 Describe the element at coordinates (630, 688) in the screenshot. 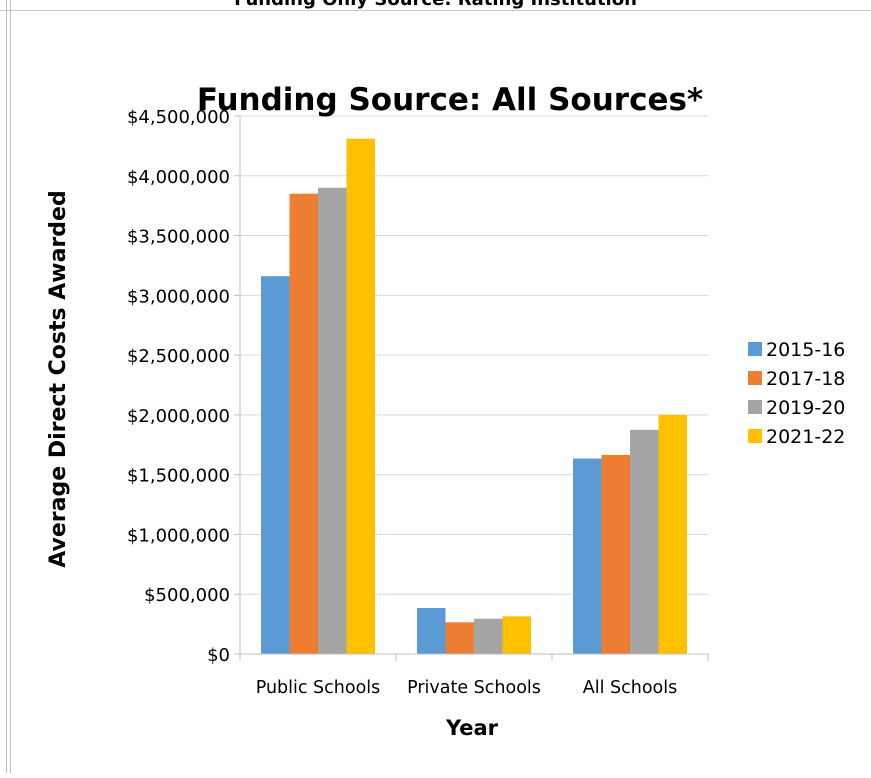

I see `x-tick-label: All Schools` at that location.